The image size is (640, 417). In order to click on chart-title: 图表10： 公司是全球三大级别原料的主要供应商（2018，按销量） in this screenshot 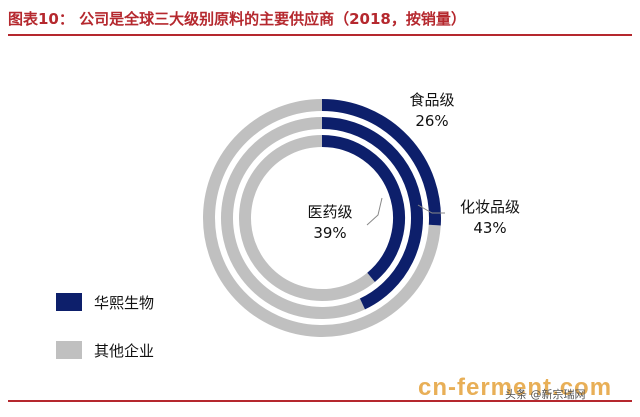, I will do `click(237, 19)`.